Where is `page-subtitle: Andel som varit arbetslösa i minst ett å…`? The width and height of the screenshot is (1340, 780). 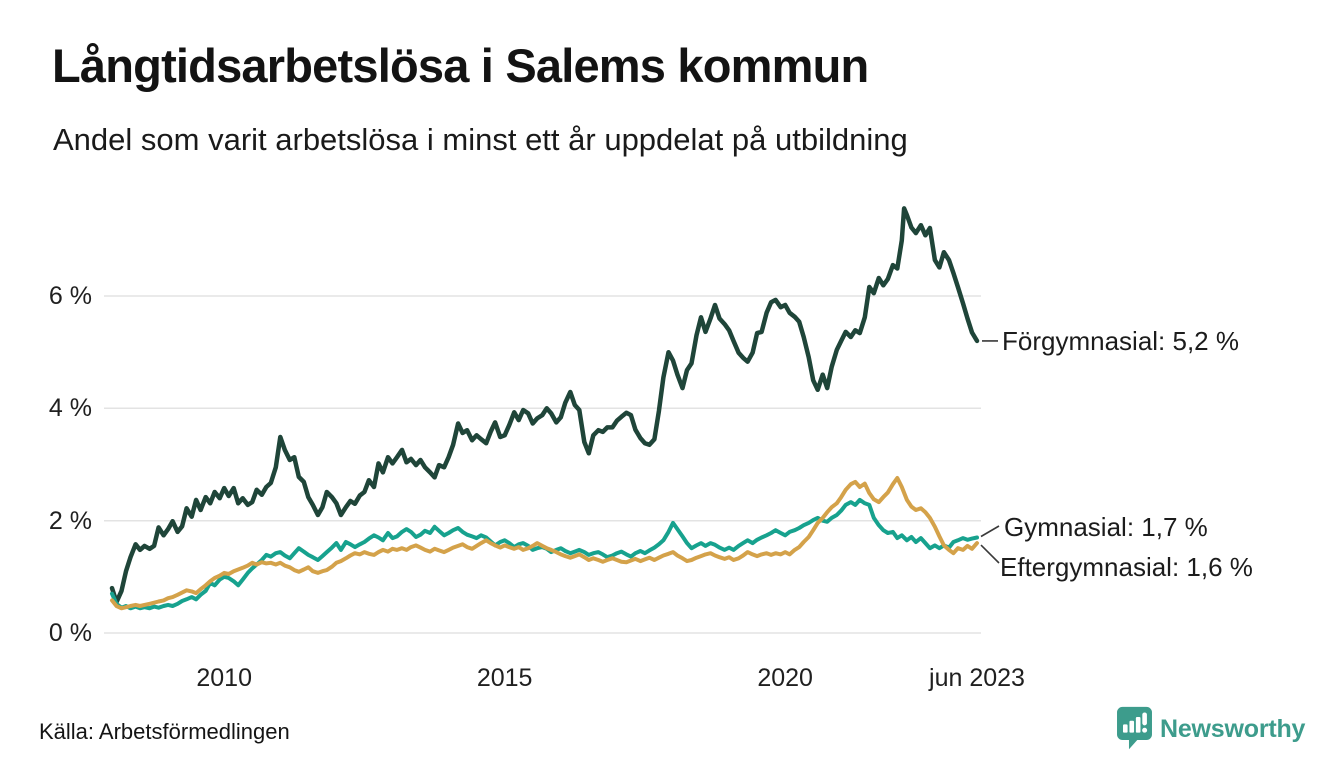
page-subtitle: Andel som varit arbetslösa i minst ett å… is located at coordinates (480, 139).